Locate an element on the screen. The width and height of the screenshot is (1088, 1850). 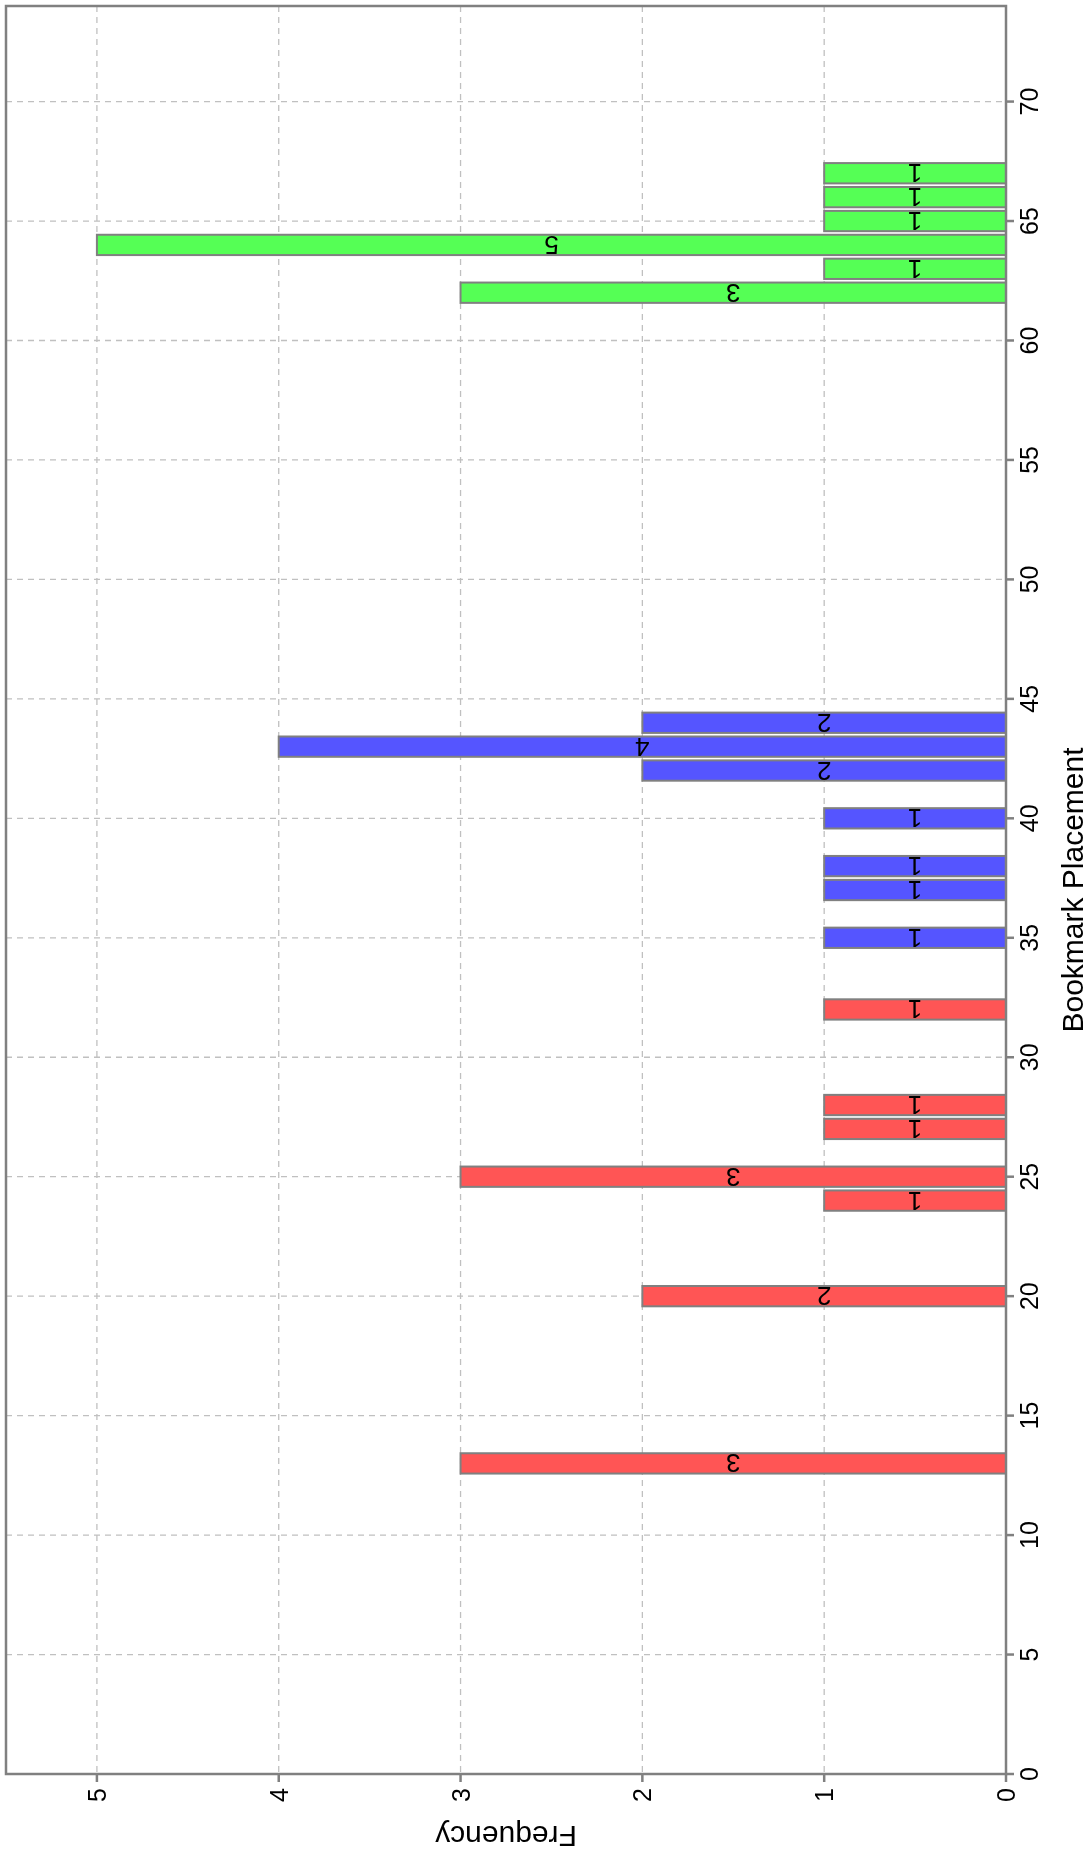
x-axis-title: Frequency is located at coordinates (506, 1834).